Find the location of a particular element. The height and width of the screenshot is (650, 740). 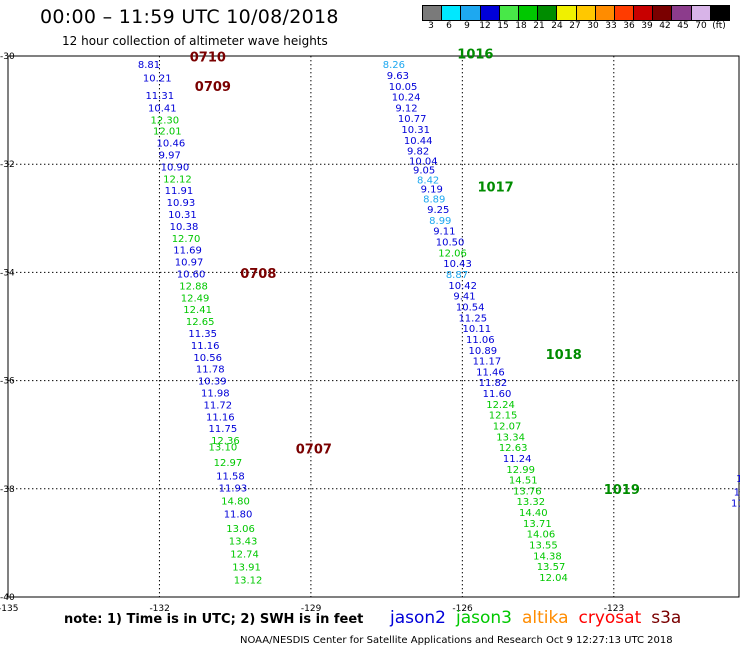

swh-observation: 9.19 is located at coordinates (432, 190).